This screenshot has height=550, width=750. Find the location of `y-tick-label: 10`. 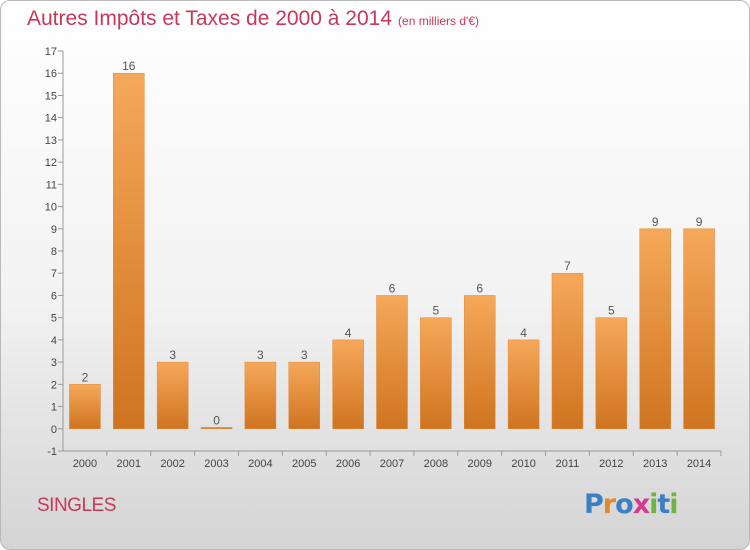

y-tick-label: 10 is located at coordinates (51, 208).